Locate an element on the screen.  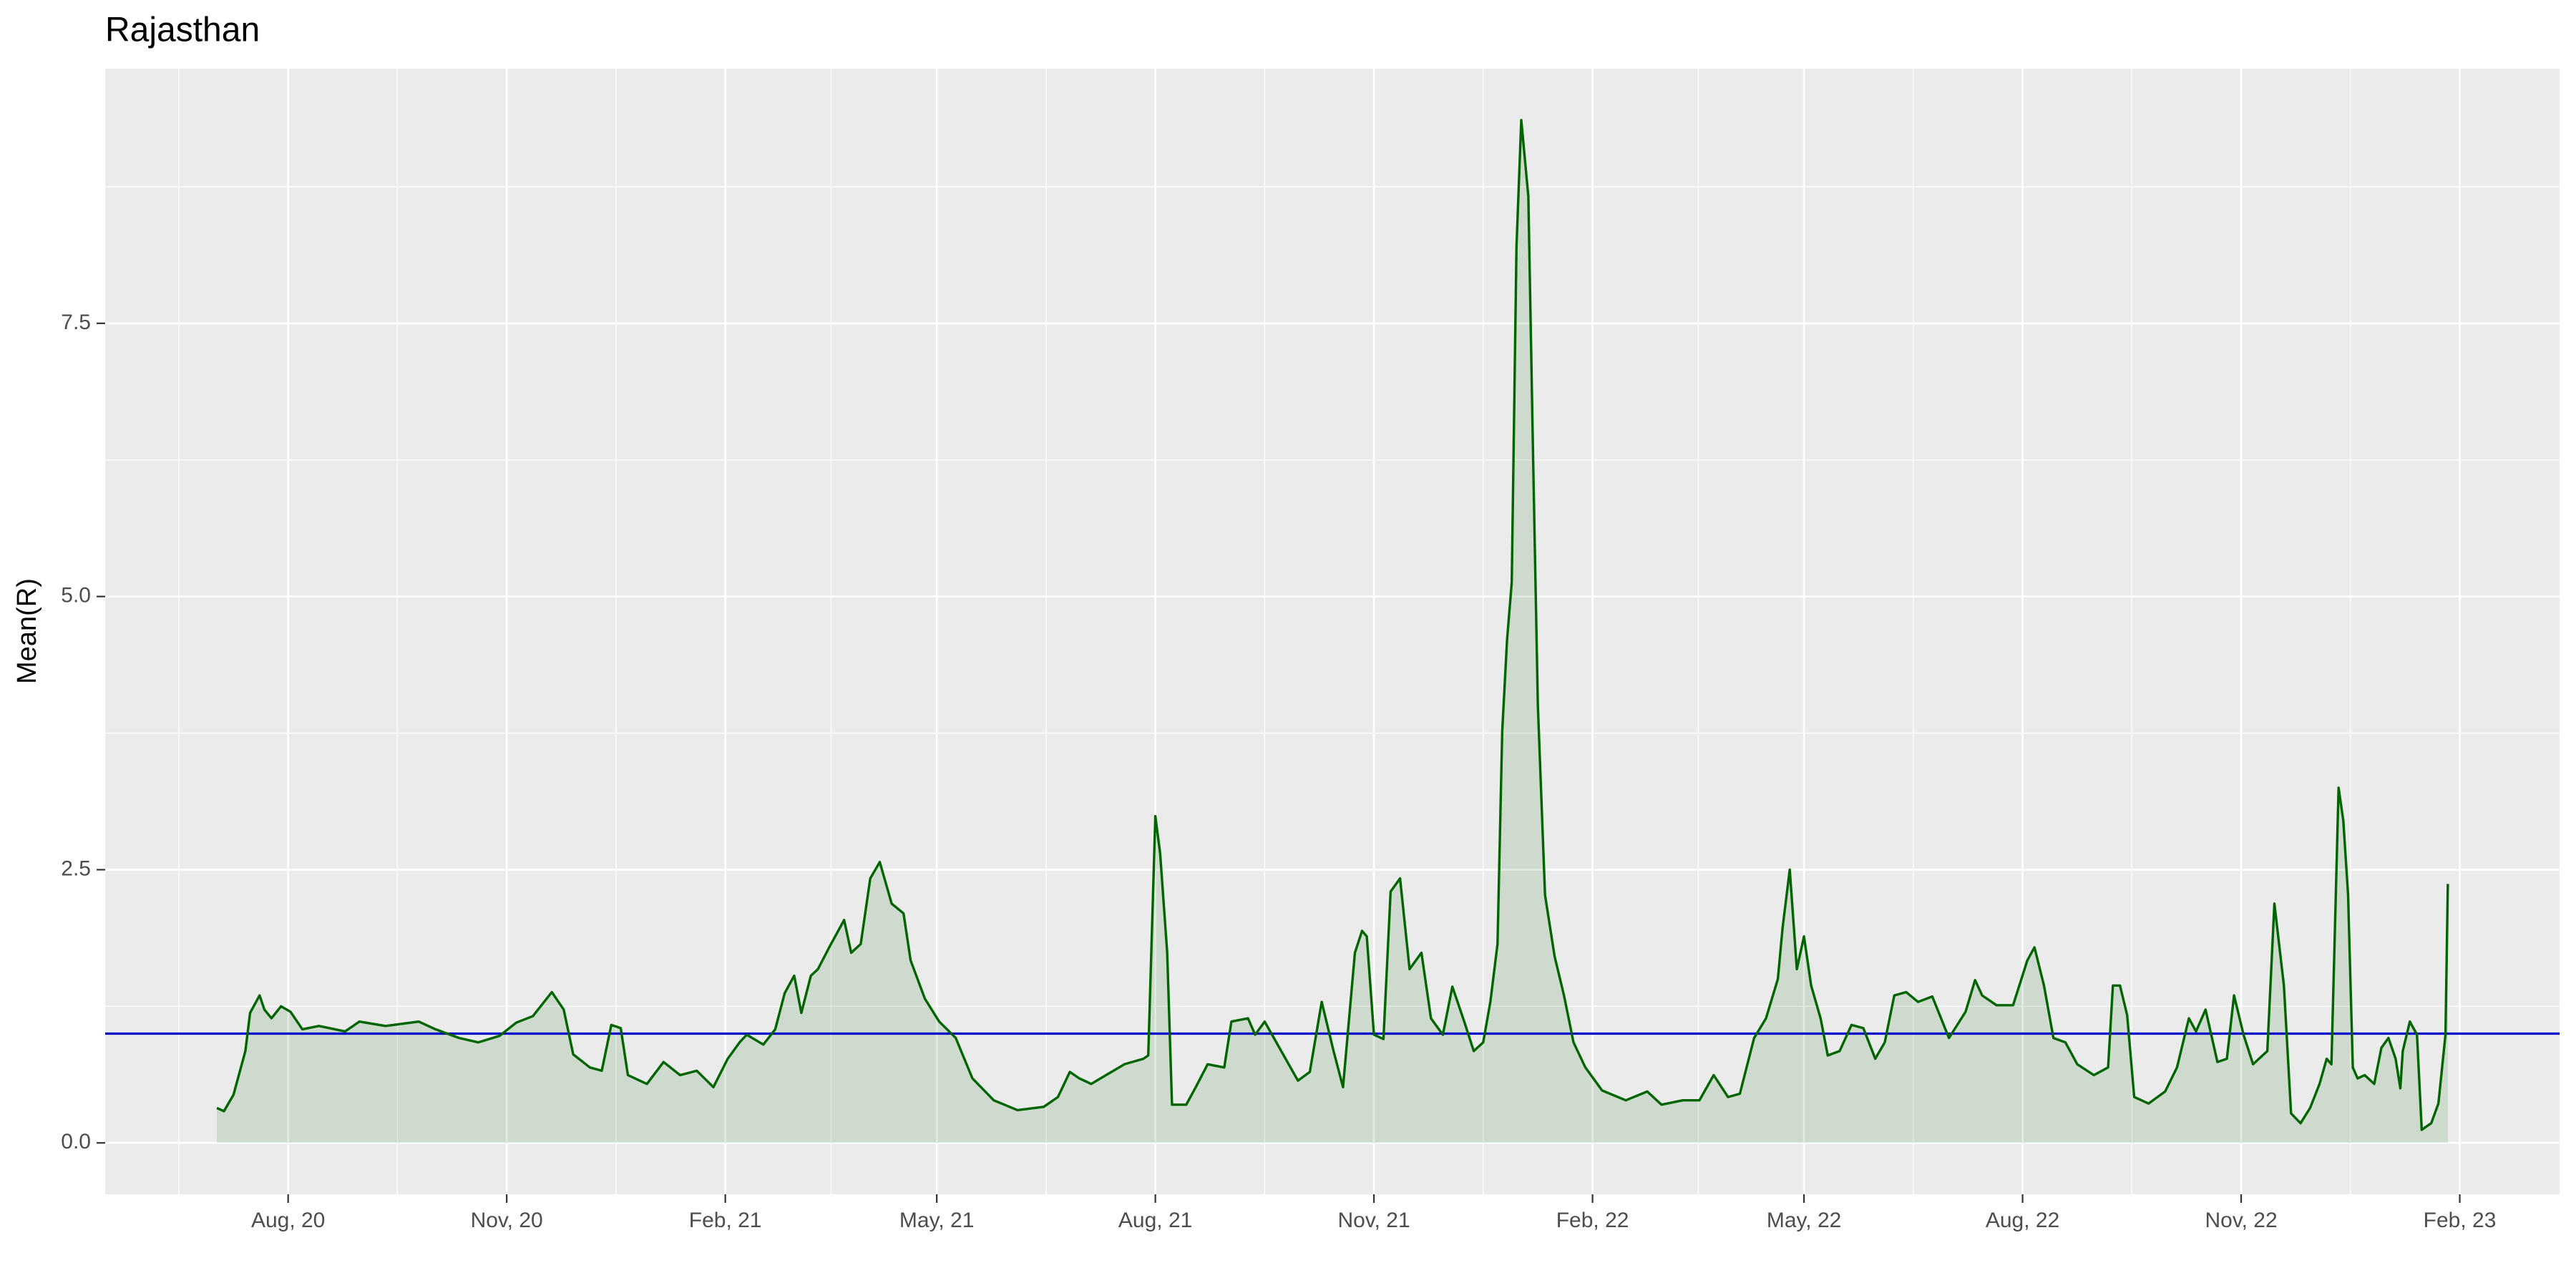
x-tick-label: Feb, 21 is located at coordinates (725, 1220).